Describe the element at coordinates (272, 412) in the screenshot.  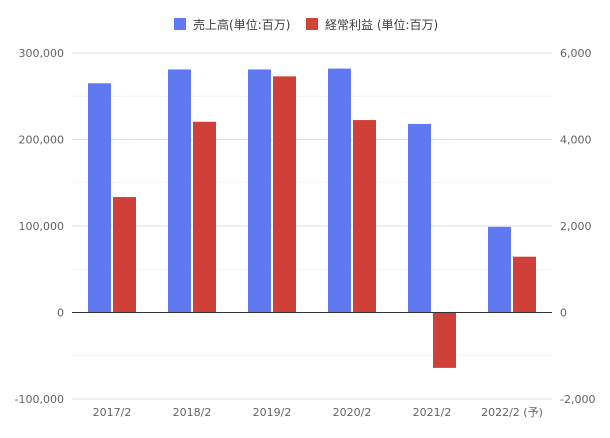
I see `x-tick-label: 2019/2` at that location.